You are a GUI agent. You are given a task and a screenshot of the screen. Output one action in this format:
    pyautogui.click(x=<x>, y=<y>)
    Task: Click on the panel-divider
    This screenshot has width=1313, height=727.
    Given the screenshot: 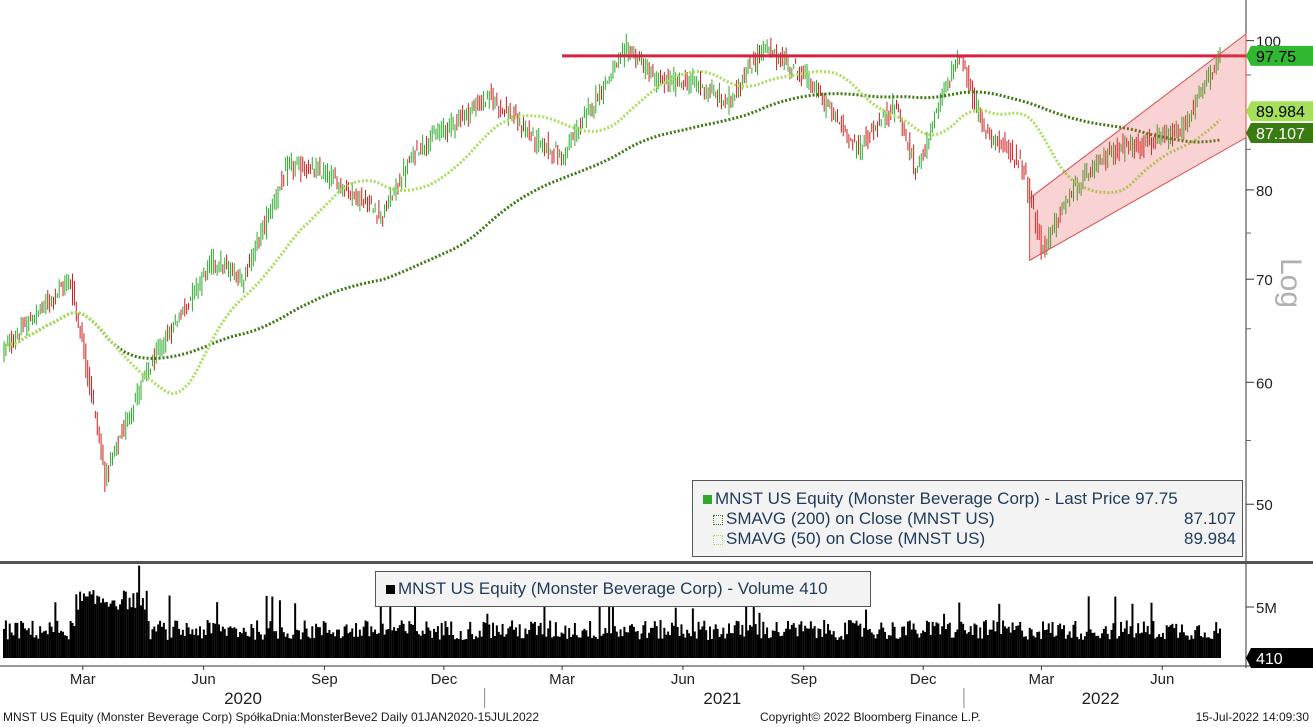 What is the action you would take?
    pyautogui.click(x=656, y=562)
    